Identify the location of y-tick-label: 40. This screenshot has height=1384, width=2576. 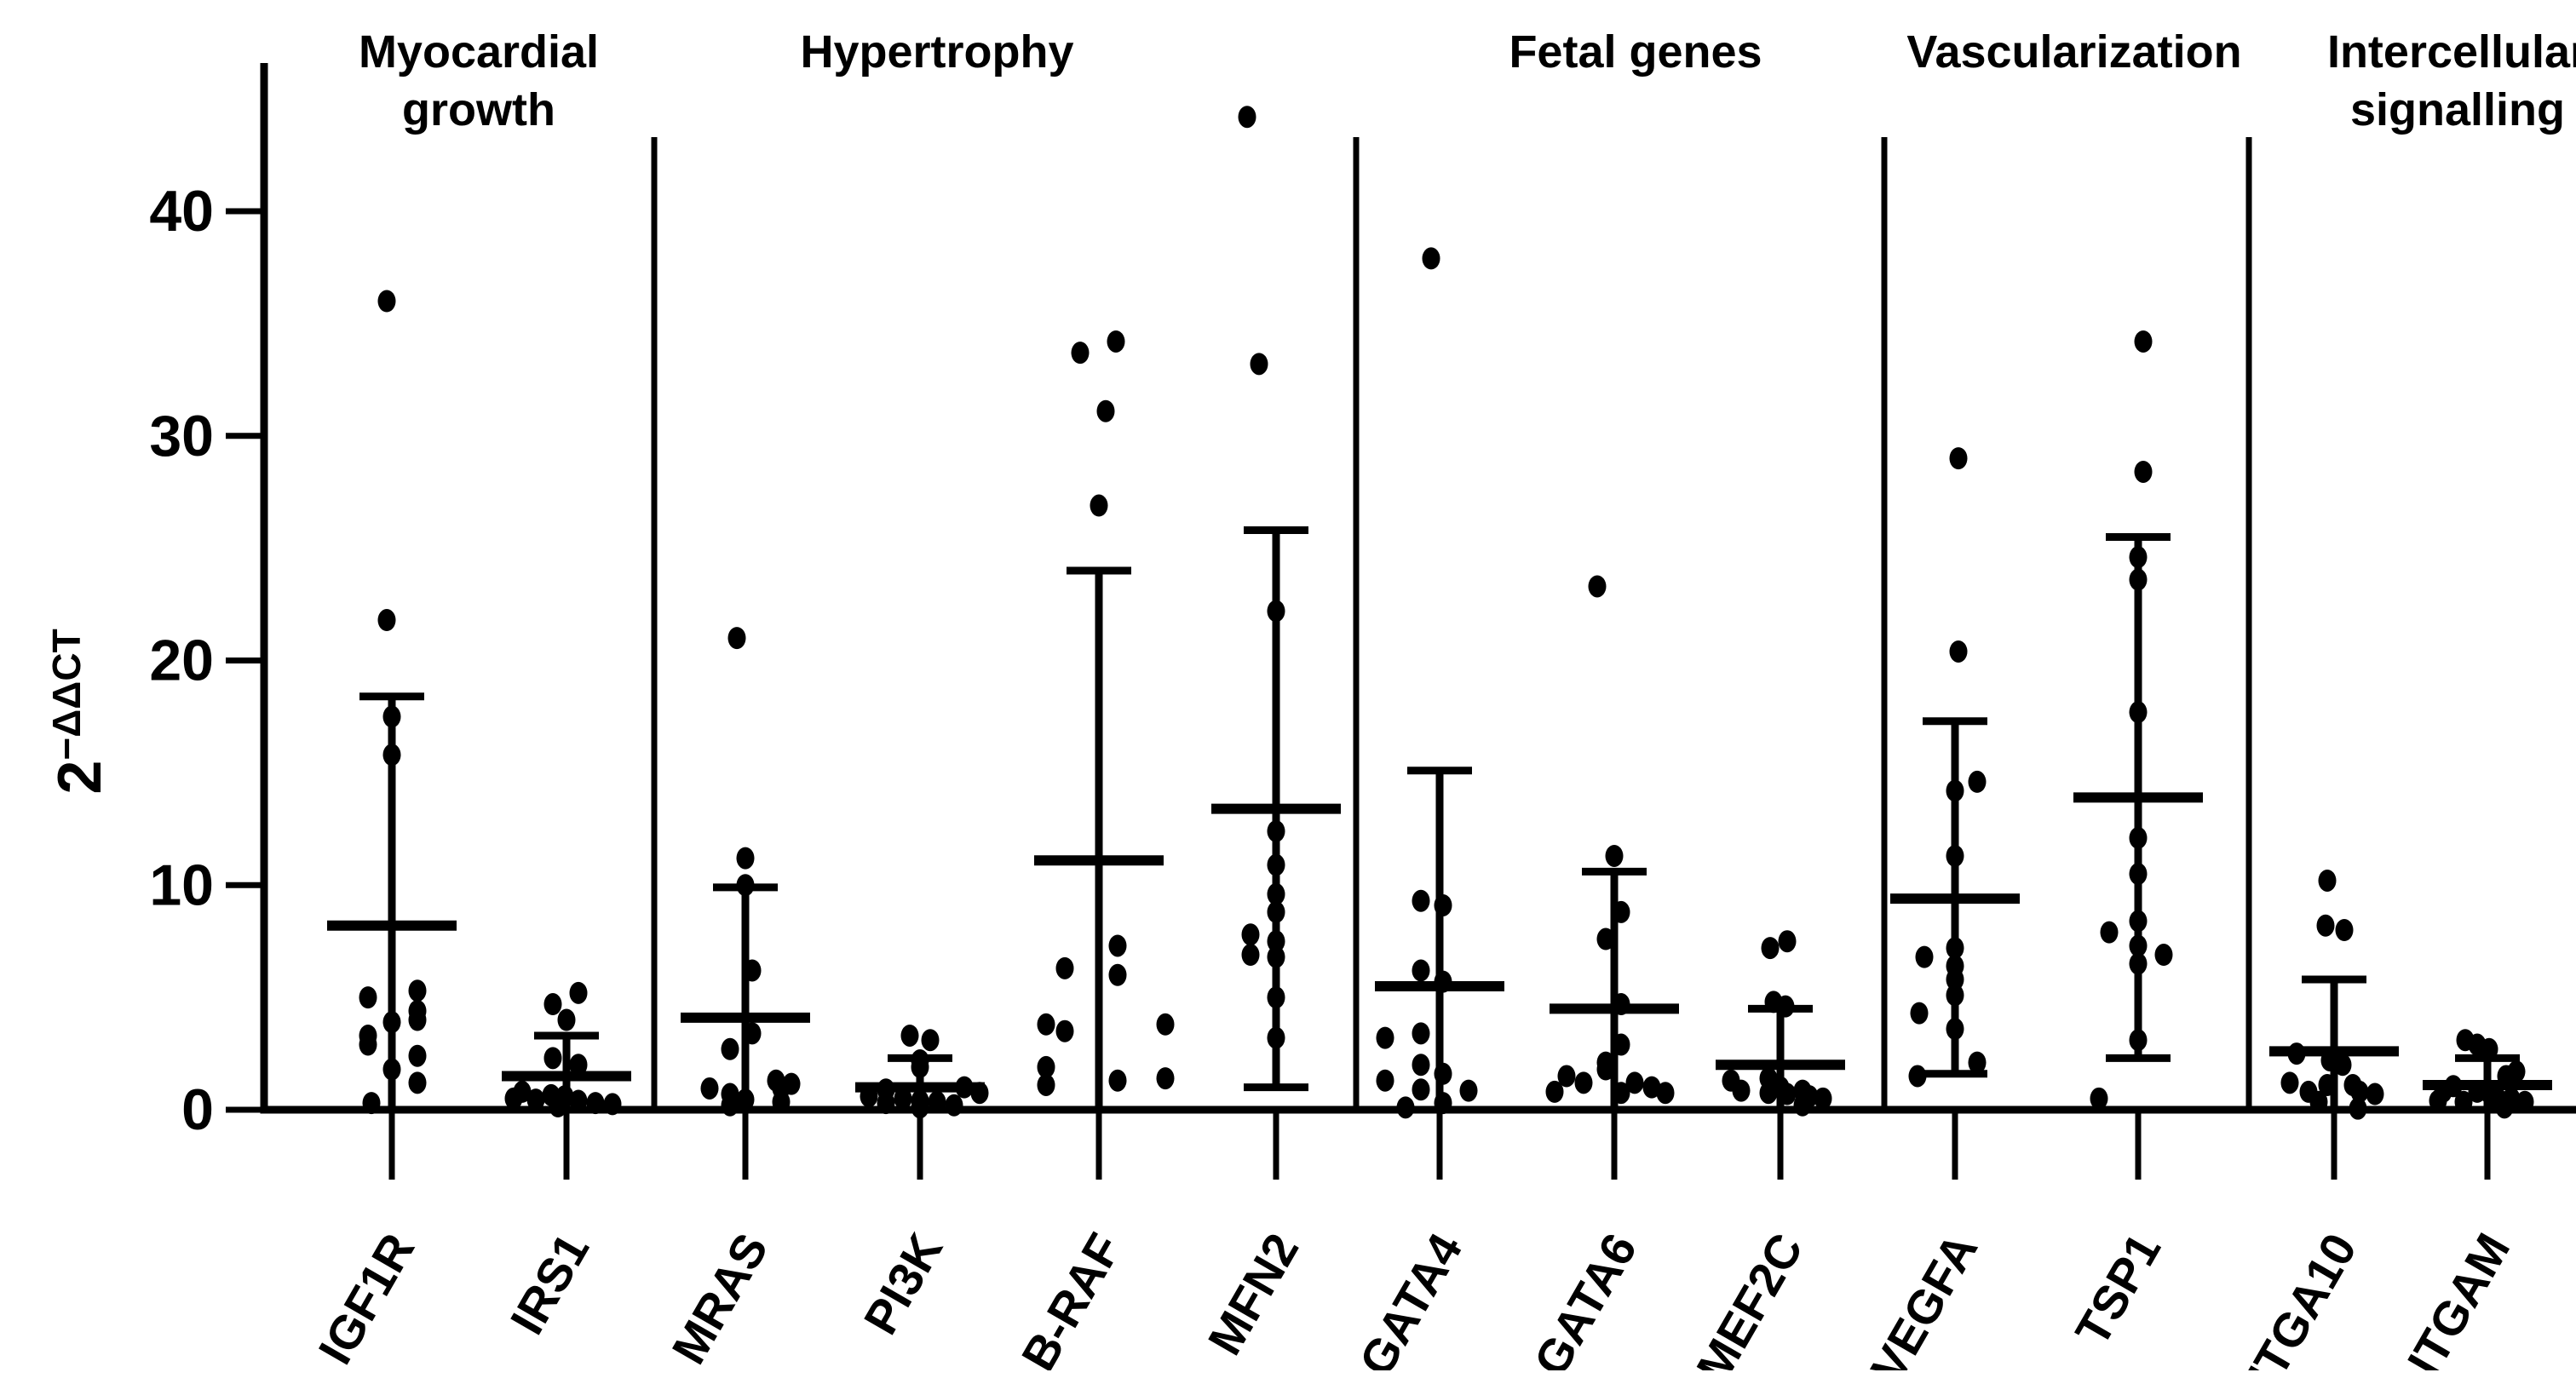
(182, 211).